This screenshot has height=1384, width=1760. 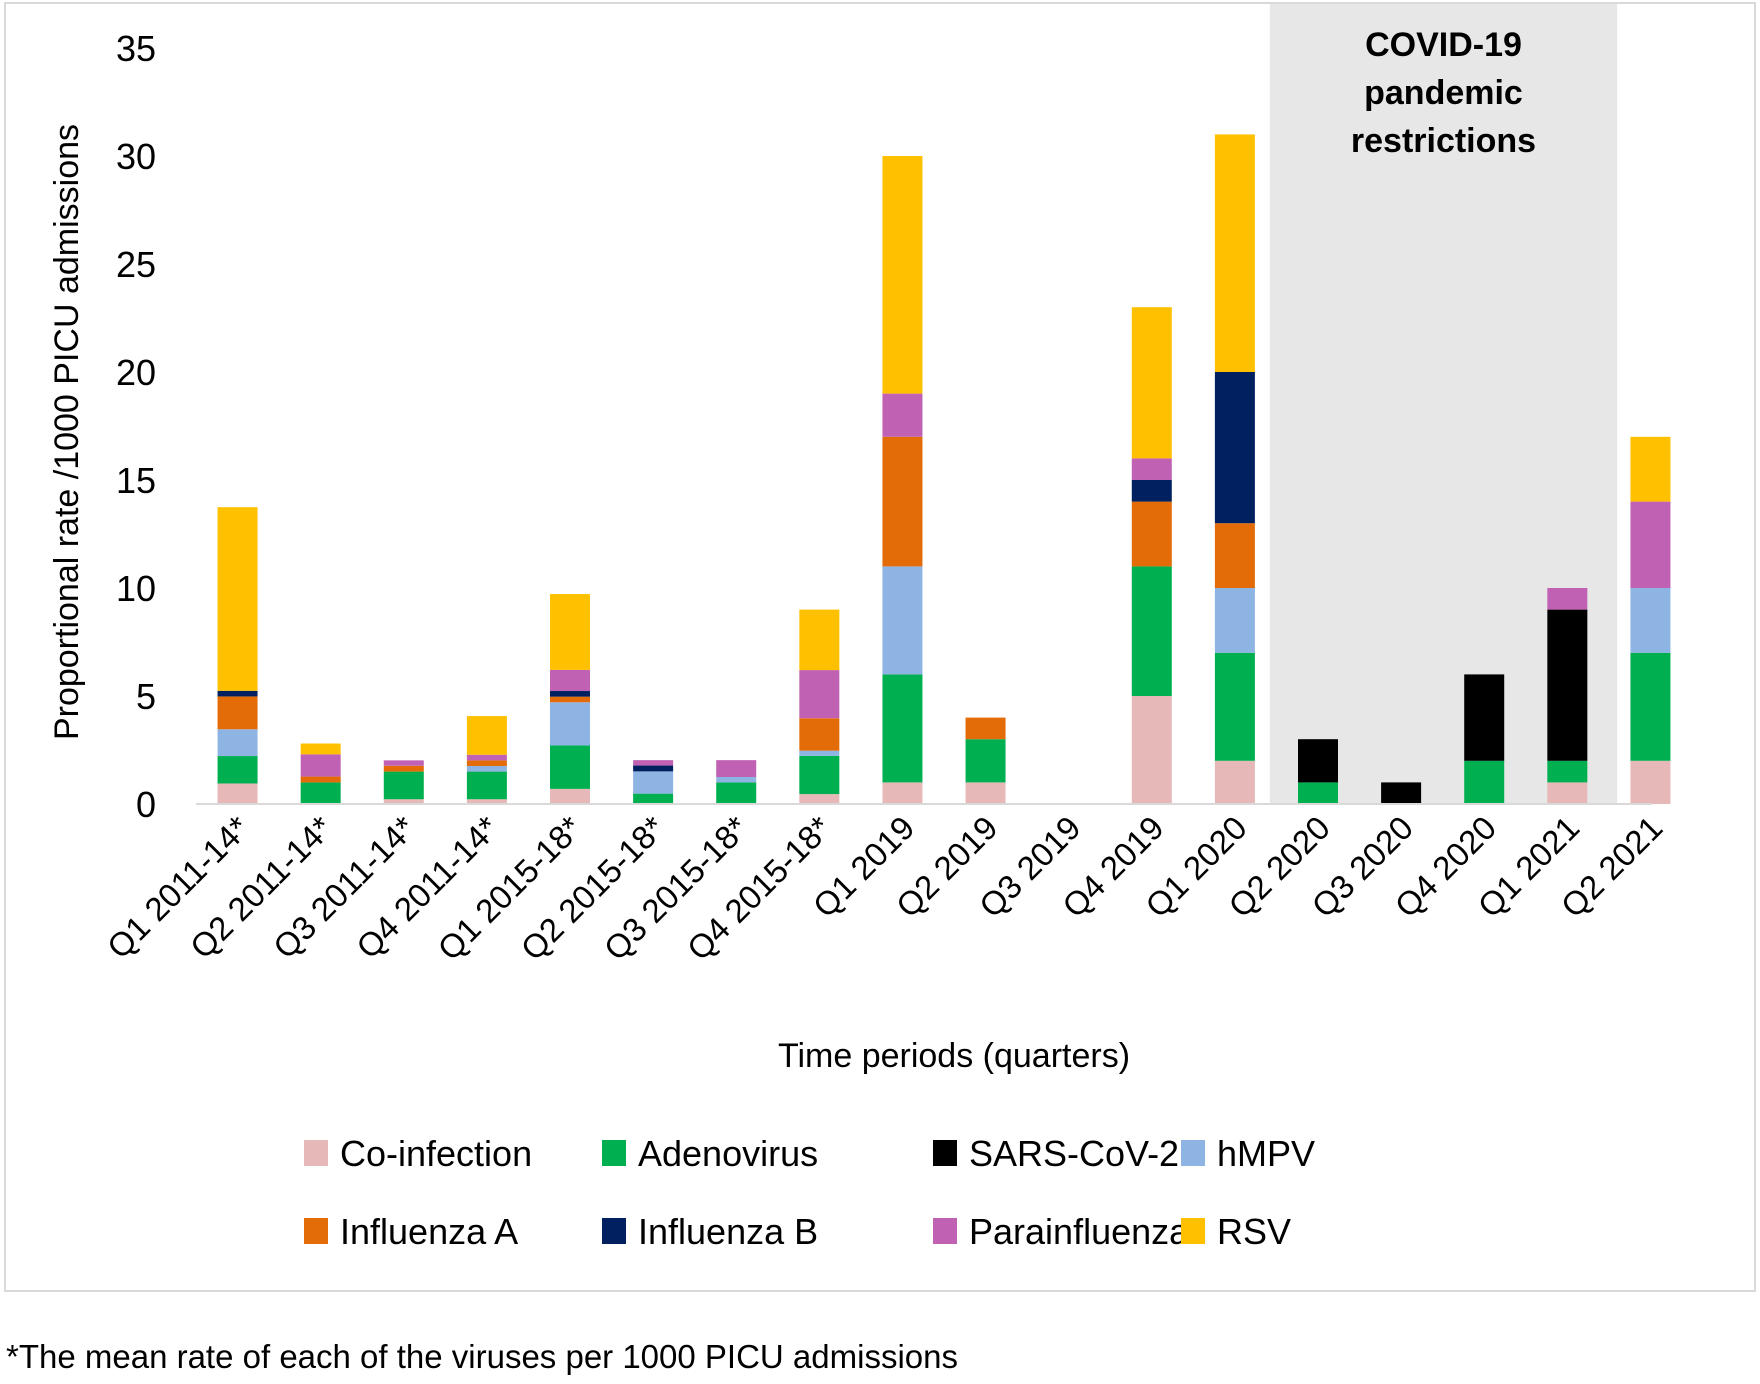 What do you see at coordinates (593, 888) in the screenshot?
I see `x-tick-label: Q2 2015-18*` at bounding box center [593, 888].